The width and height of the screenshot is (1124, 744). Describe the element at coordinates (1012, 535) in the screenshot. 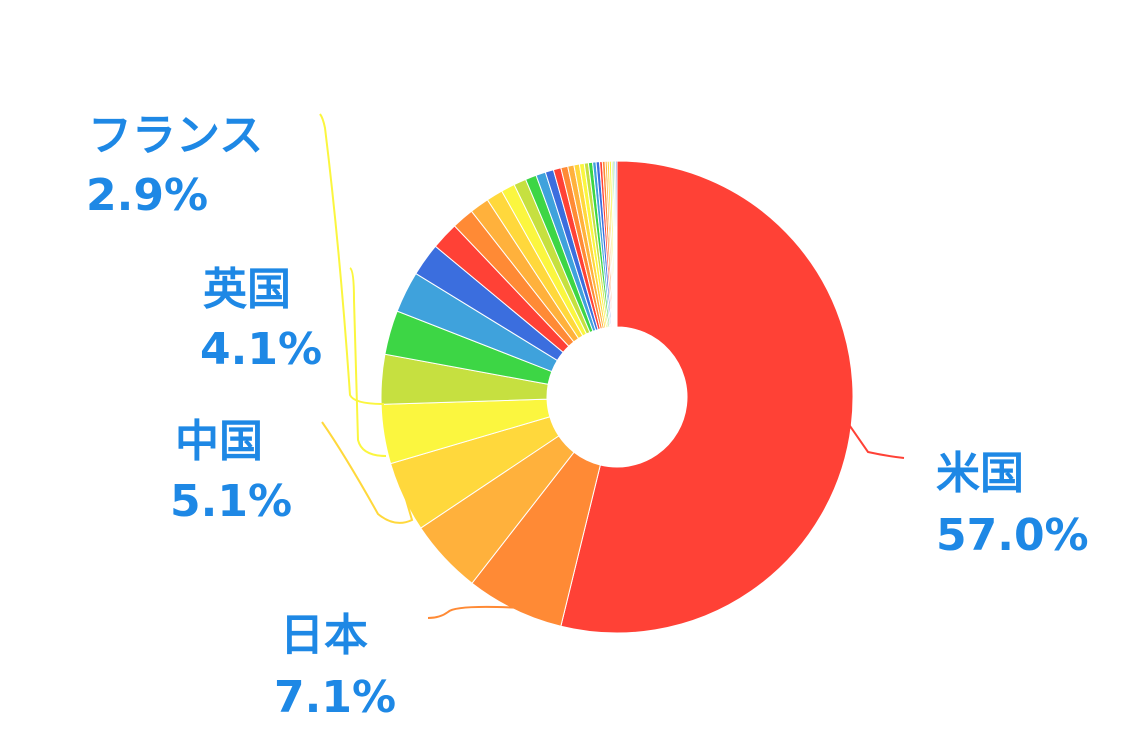

I see `label-percent-us: 57.0%` at that location.